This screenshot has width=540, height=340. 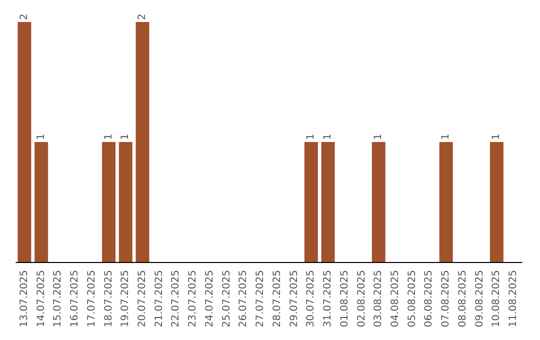 What do you see at coordinates (496, 299) in the screenshot?
I see `x-tick-label: 10.08.2025` at bounding box center [496, 299].